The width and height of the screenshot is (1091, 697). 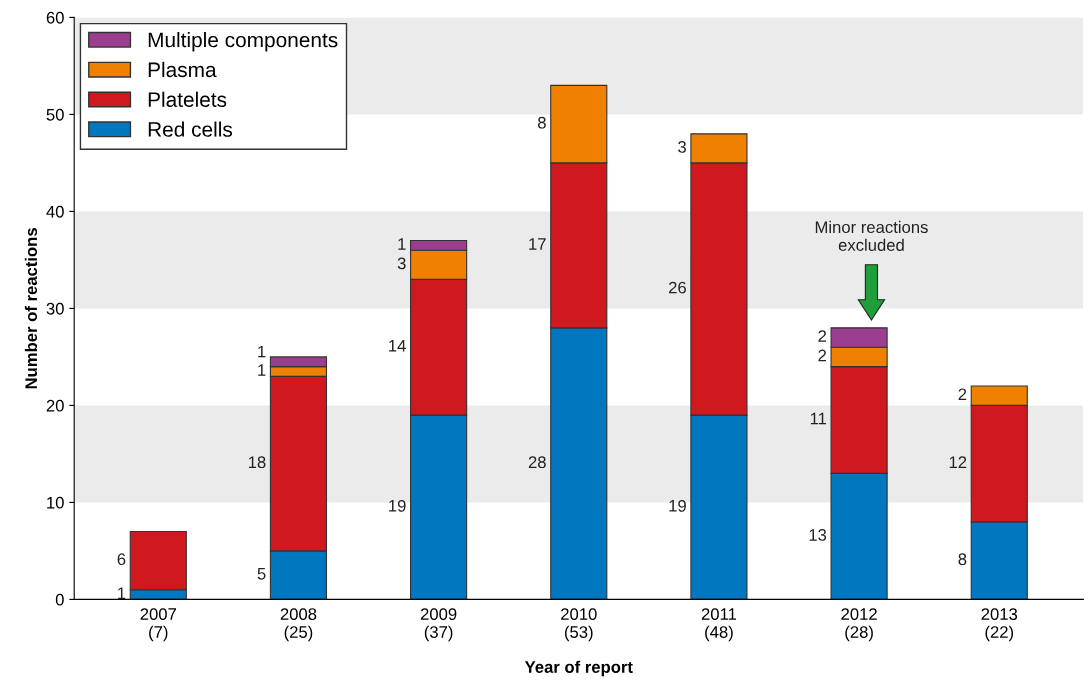 What do you see at coordinates (818, 535) in the screenshot?
I see `data-label: 13` at bounding box center [818, 535].